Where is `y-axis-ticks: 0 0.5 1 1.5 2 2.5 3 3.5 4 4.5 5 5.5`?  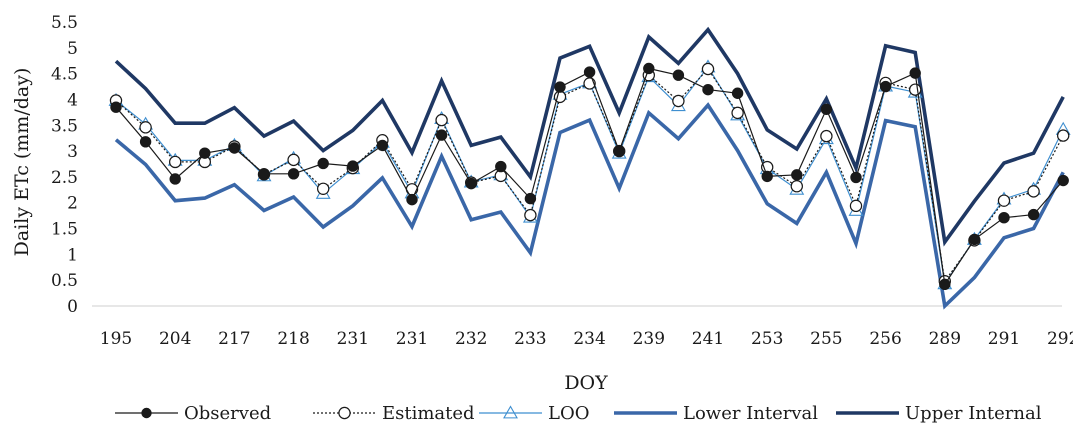
y-axis-ticks: 0 0.5 1 1.5 2 2.5 3 3.5 4 4.5 5 5.5 is located at coordinates (64, 165).